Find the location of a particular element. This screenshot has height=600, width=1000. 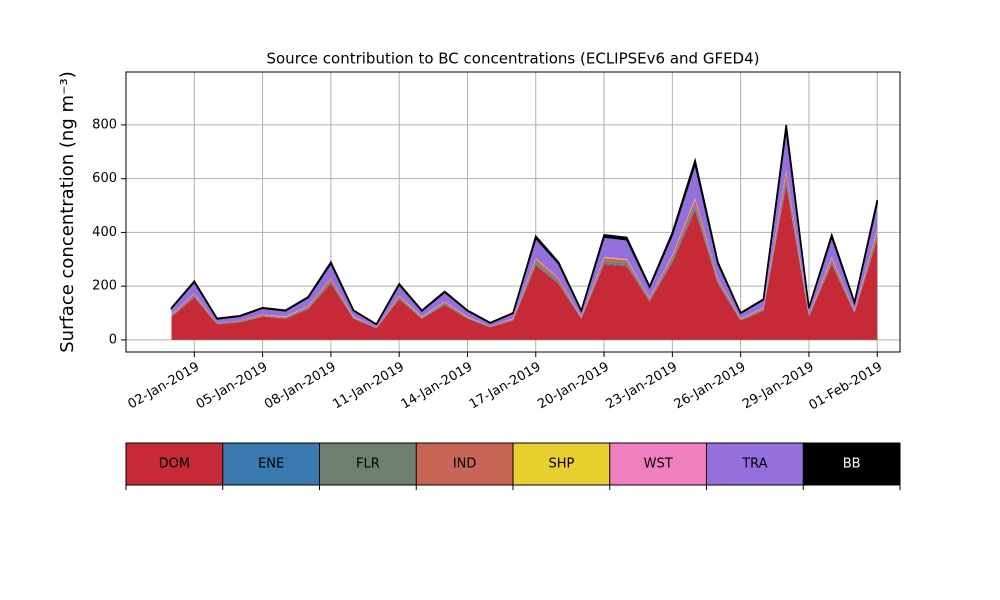

y-tick-label: 400 is located at coordinates (104, 232).